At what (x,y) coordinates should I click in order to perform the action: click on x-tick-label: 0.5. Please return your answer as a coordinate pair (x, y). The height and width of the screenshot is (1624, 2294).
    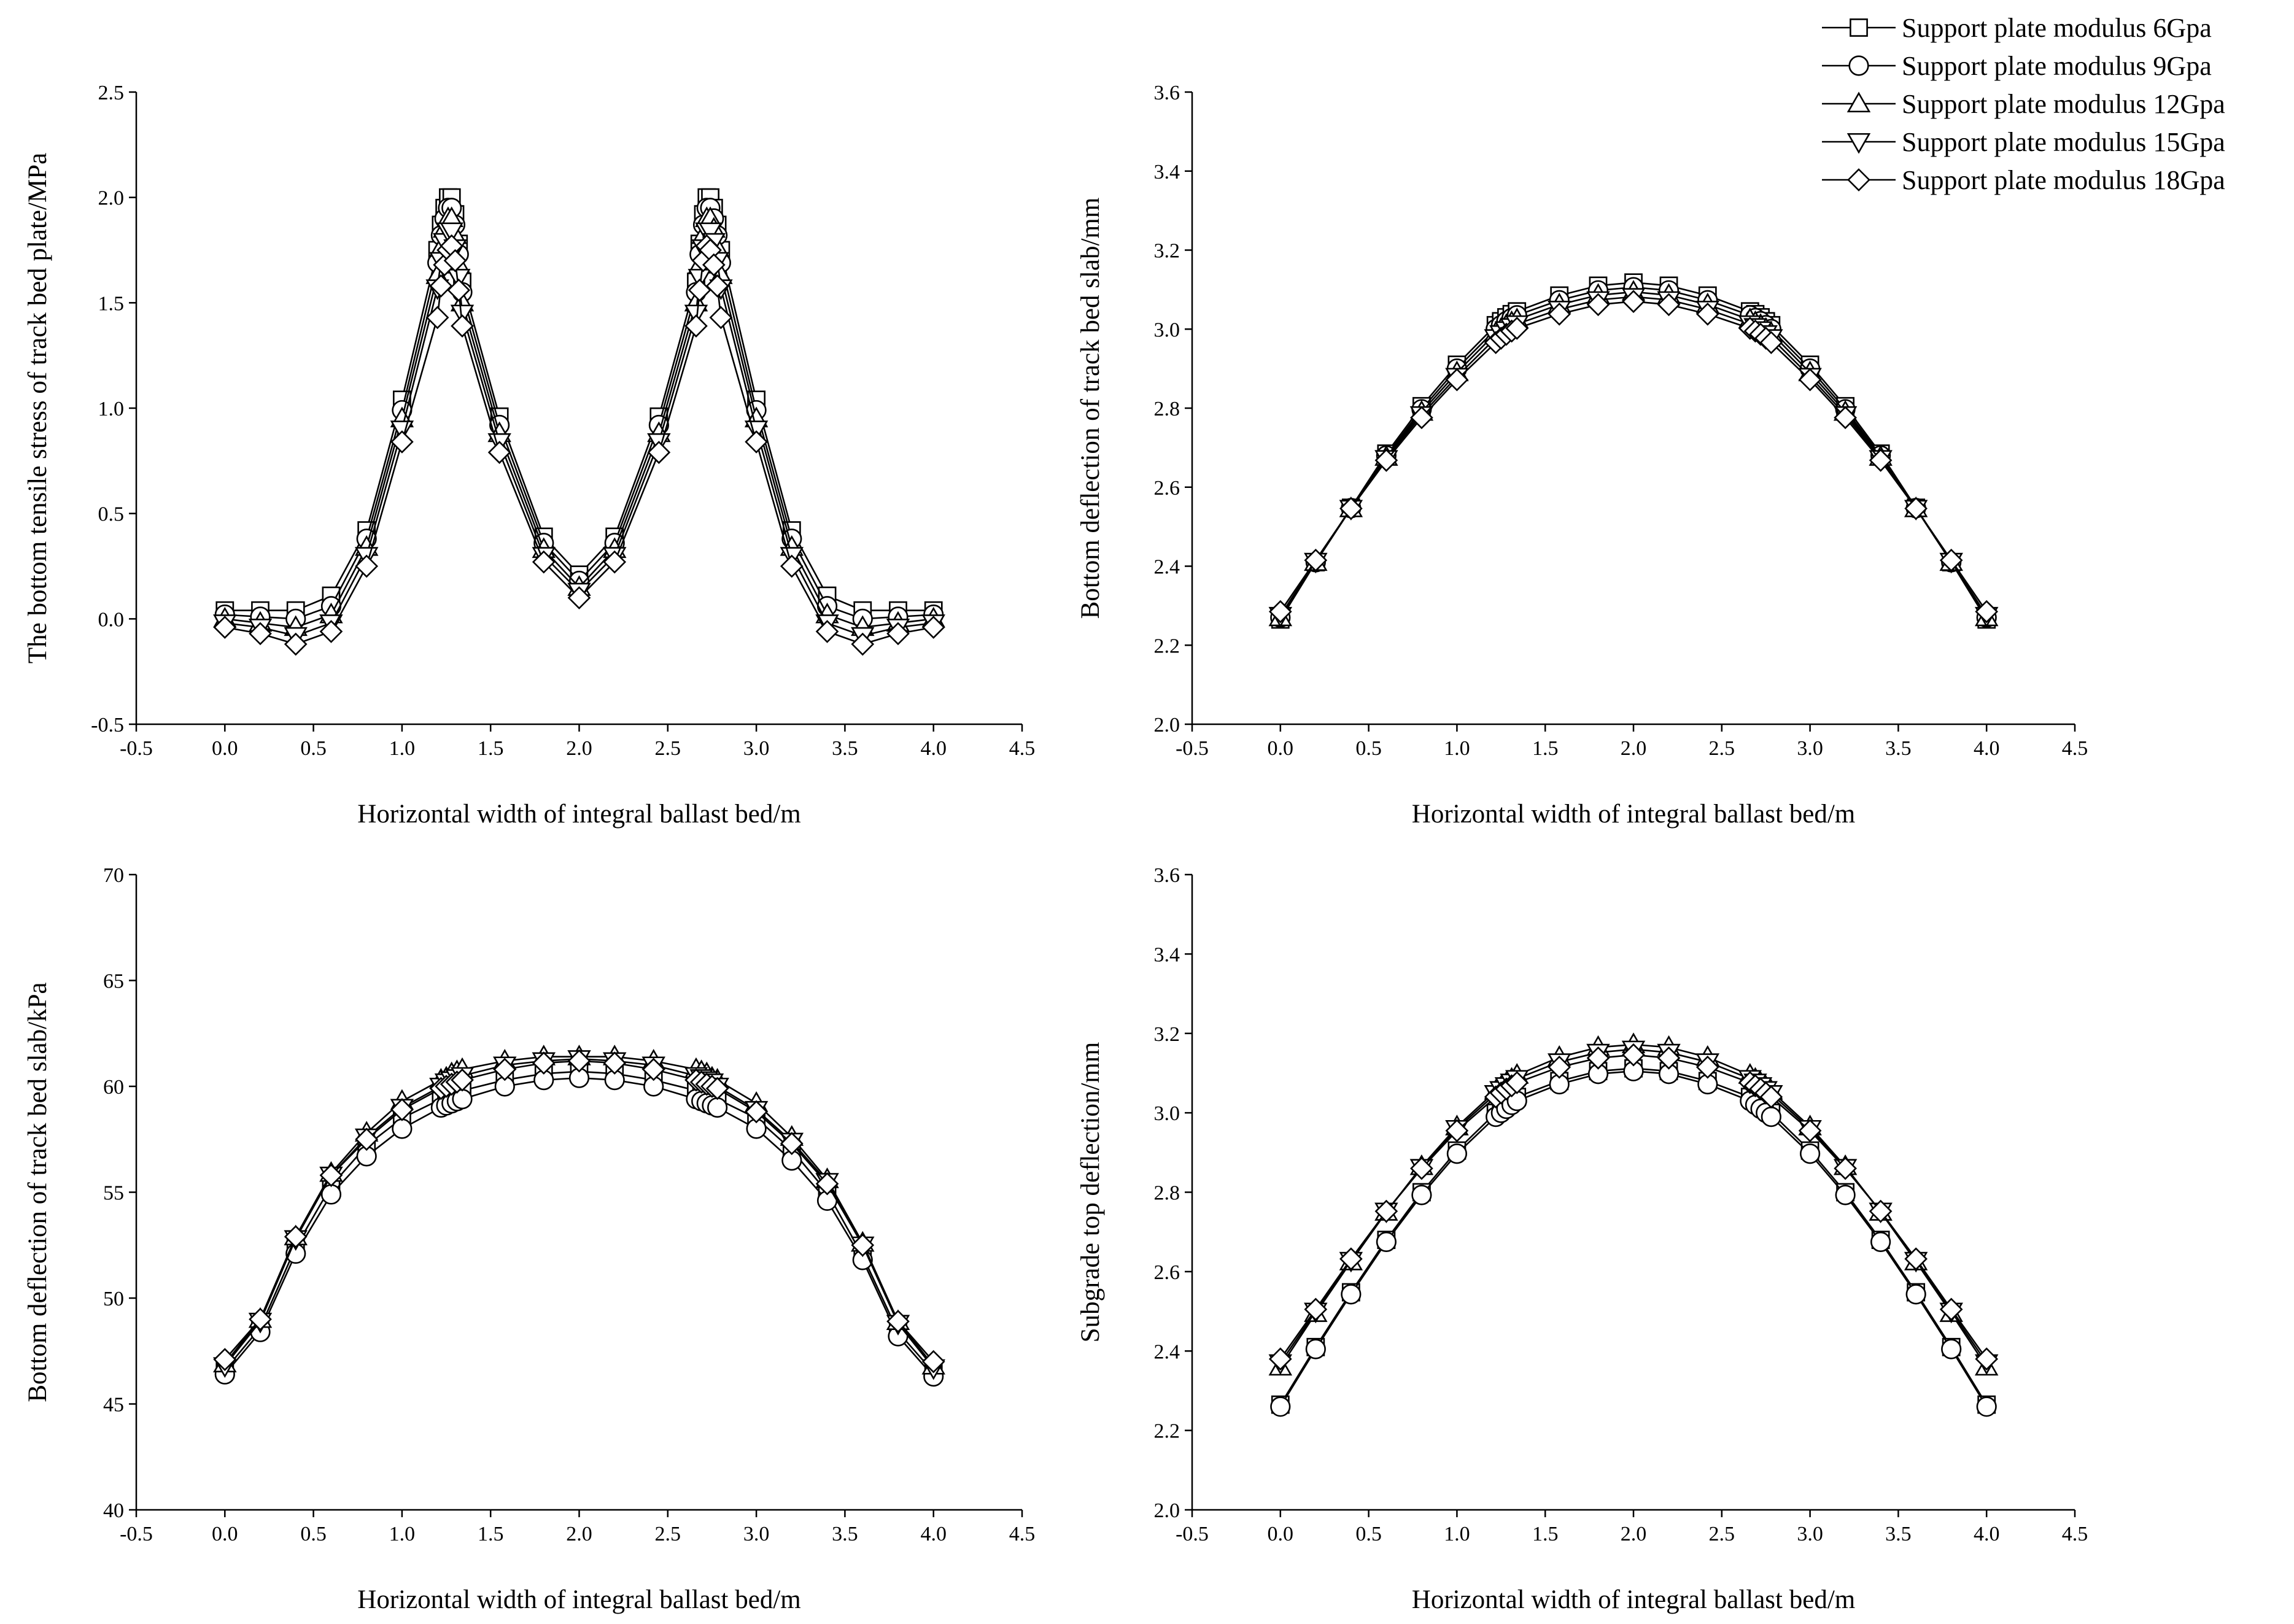
    Looking at the image, I should click on (1368, 1534).